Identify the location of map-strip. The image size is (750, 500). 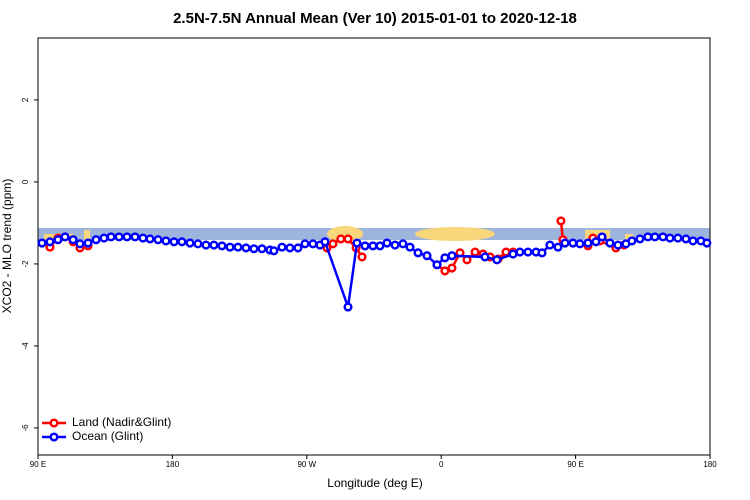
(374, 234).